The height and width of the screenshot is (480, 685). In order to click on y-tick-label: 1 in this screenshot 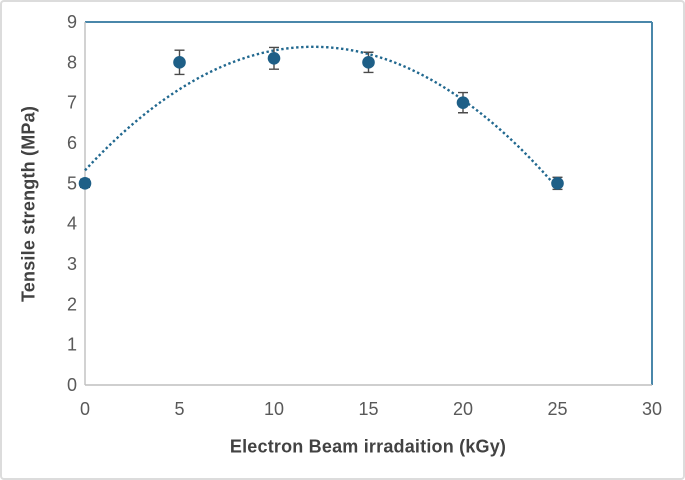, I will do `click(72, 345)`.